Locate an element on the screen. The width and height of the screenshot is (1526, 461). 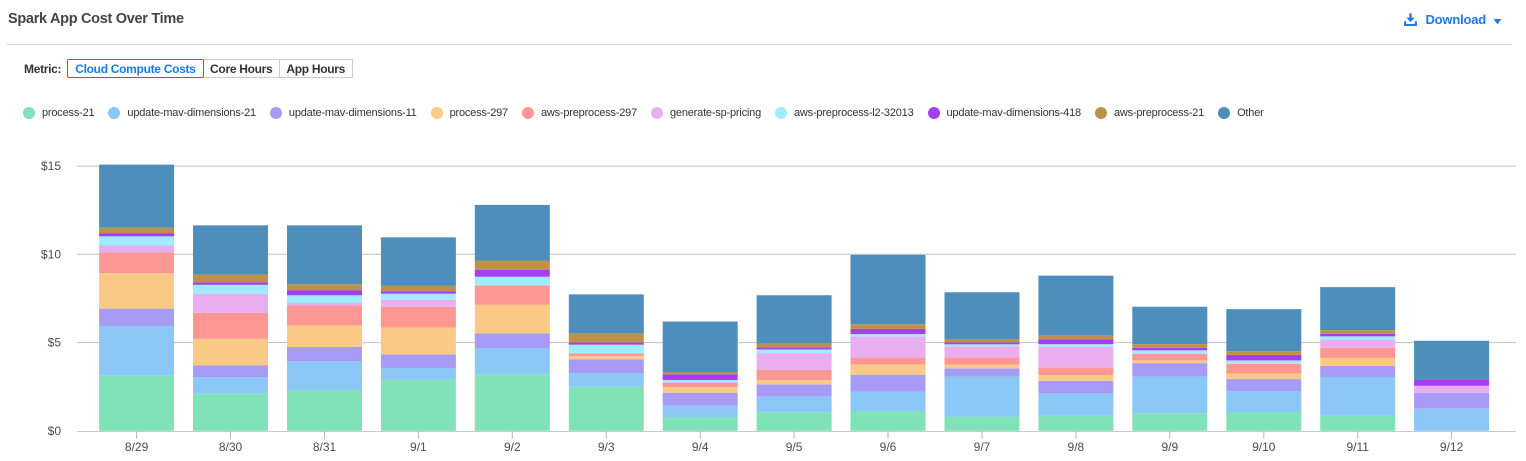
svg-text: 9/11 is located at coordinates (1357, 447).